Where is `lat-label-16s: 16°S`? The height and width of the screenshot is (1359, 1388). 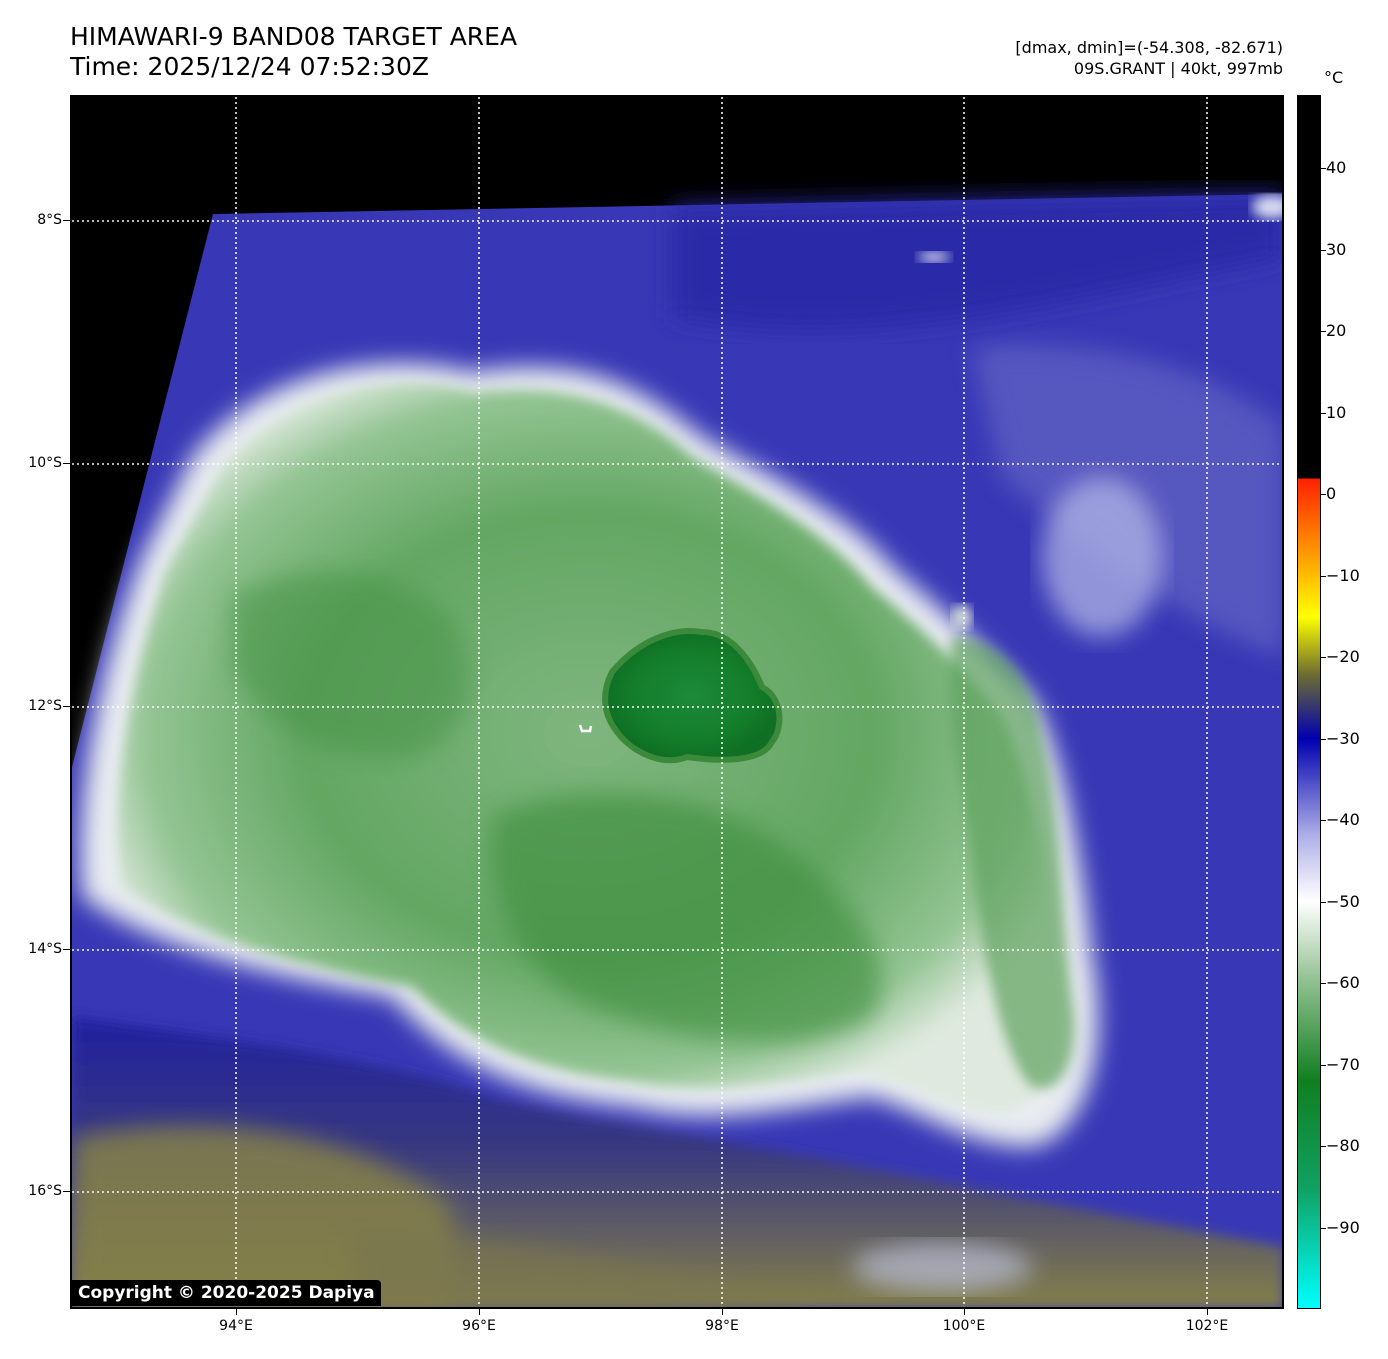
lat-label-16s: 16°S is located at coordinates (45, 1191).